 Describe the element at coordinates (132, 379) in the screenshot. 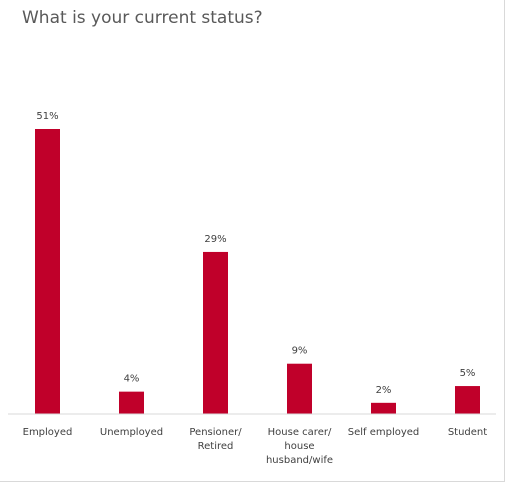

I see `data-label-unemployed: 4%` at that location.